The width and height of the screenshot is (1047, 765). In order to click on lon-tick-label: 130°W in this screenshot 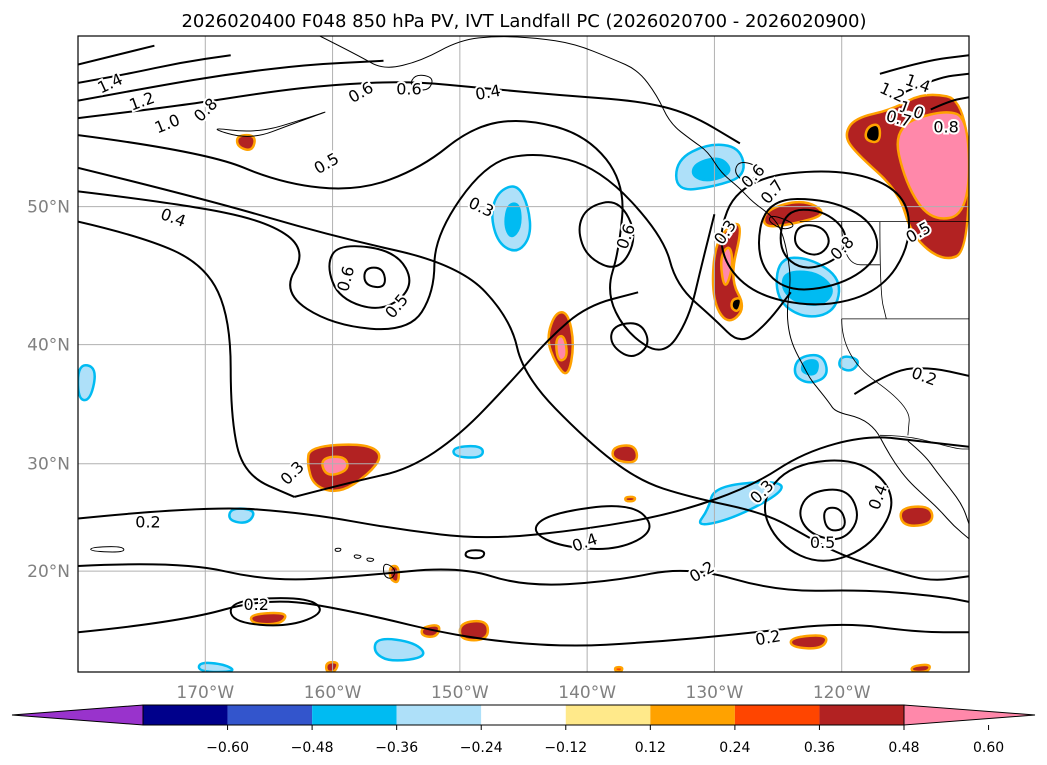, I will do `click(715, 693)`.